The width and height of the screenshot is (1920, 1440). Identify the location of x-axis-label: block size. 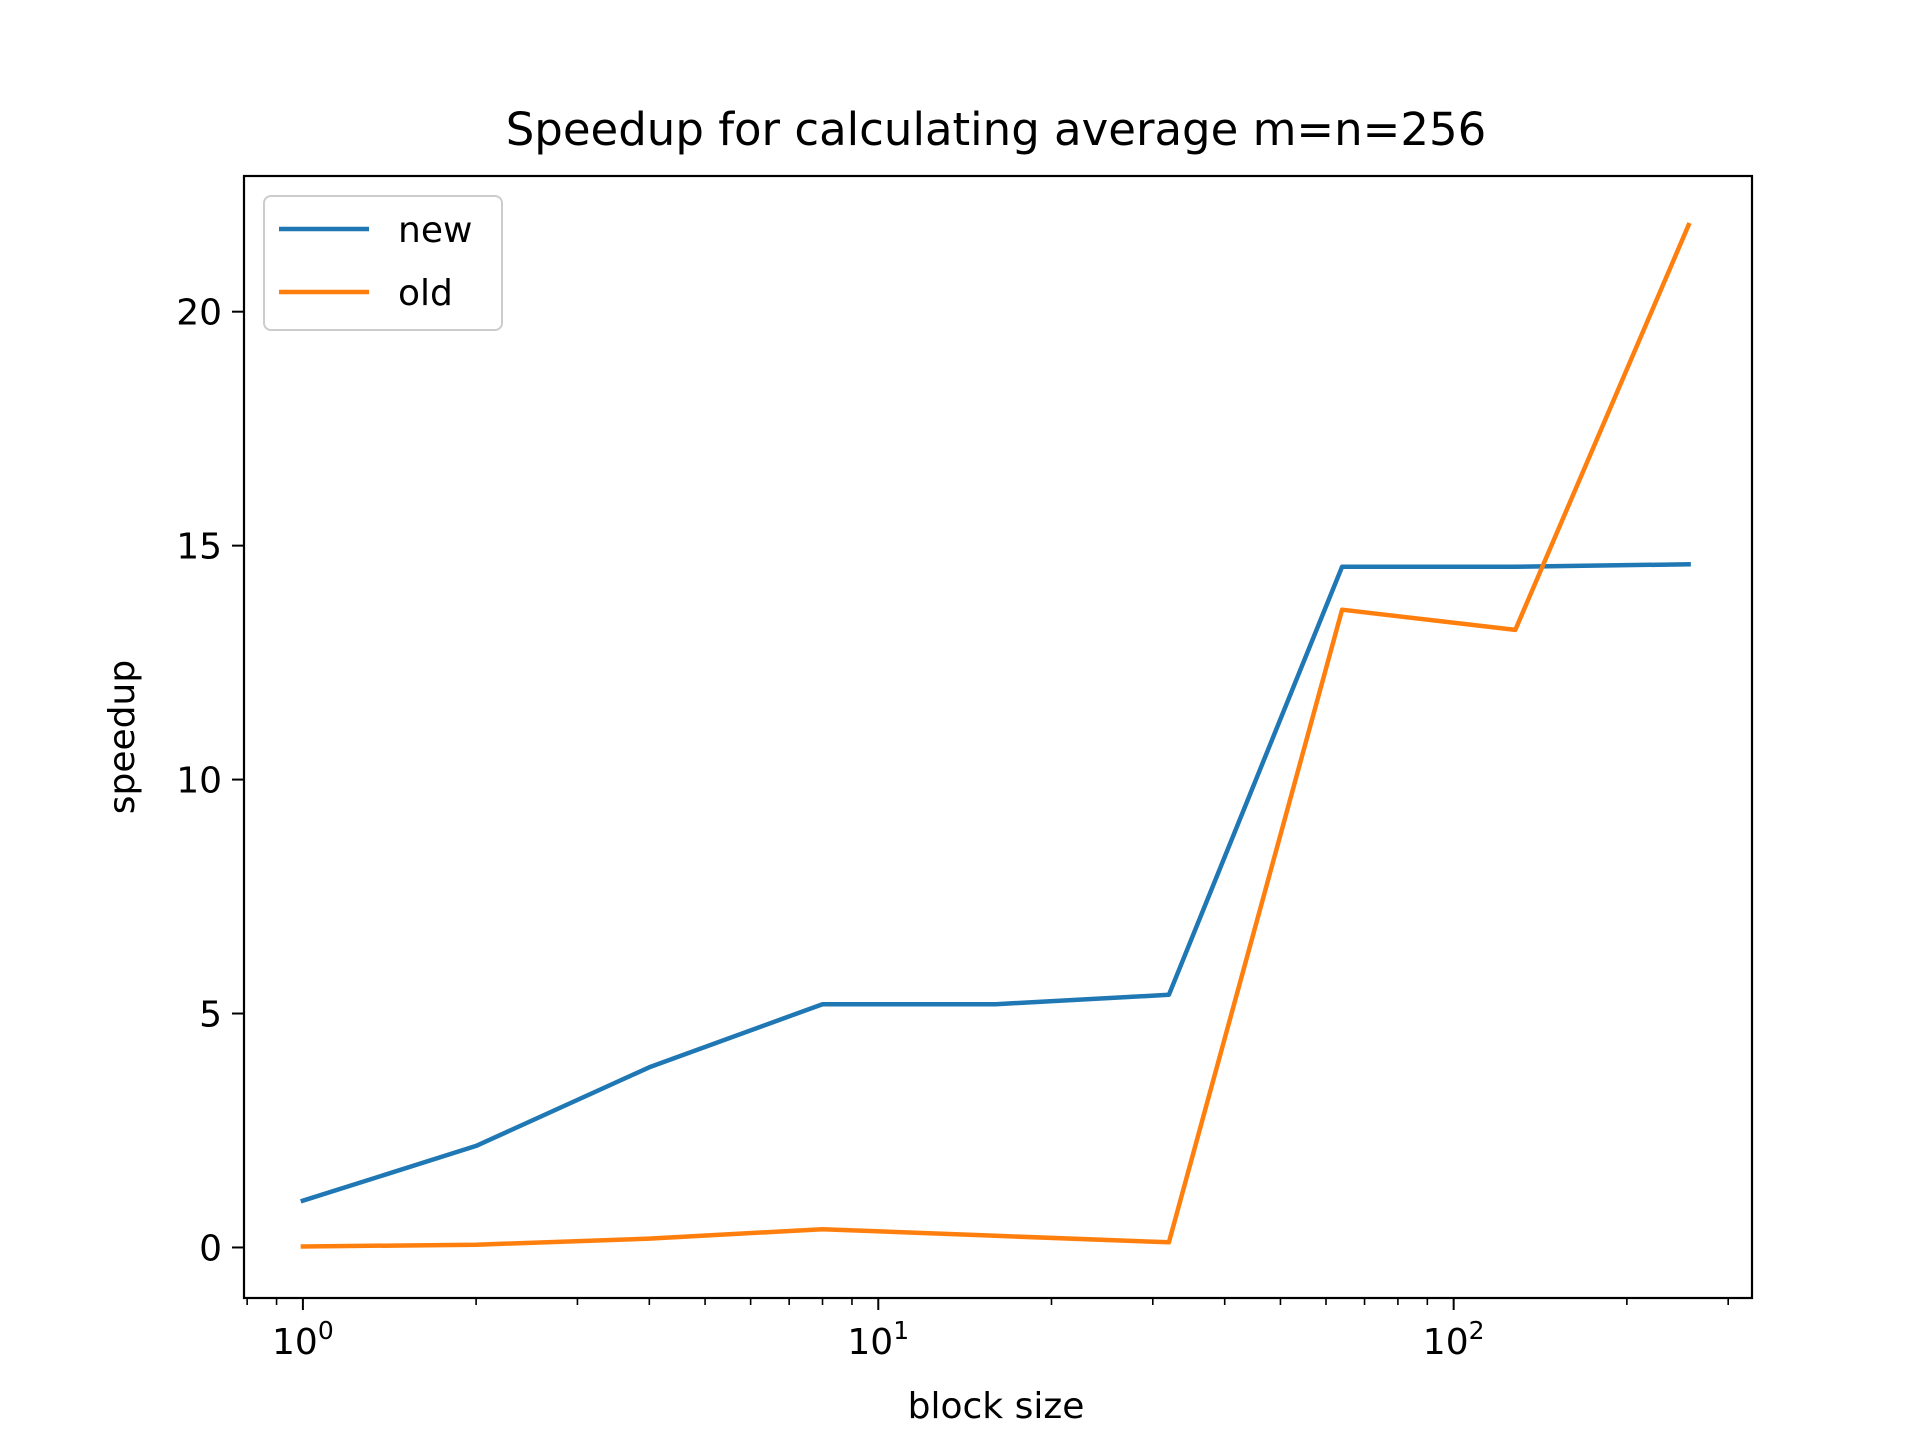
(996, 1406).